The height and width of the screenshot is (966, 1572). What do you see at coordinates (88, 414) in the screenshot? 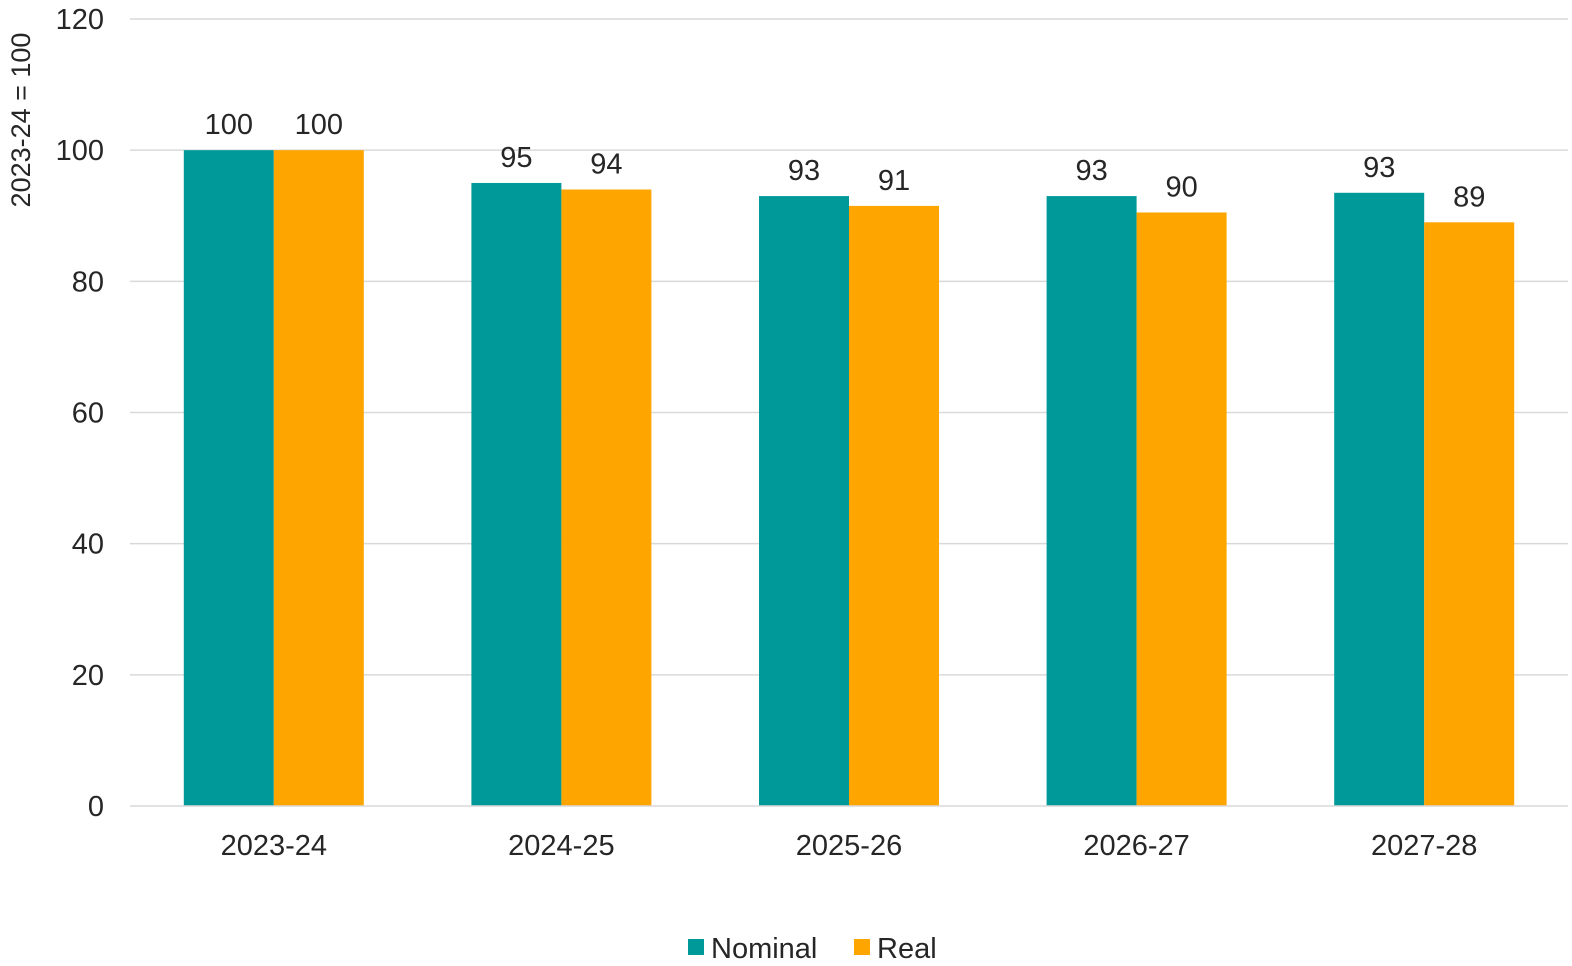
I see `y-tick-label: 60` at bounding box center [88, 414].